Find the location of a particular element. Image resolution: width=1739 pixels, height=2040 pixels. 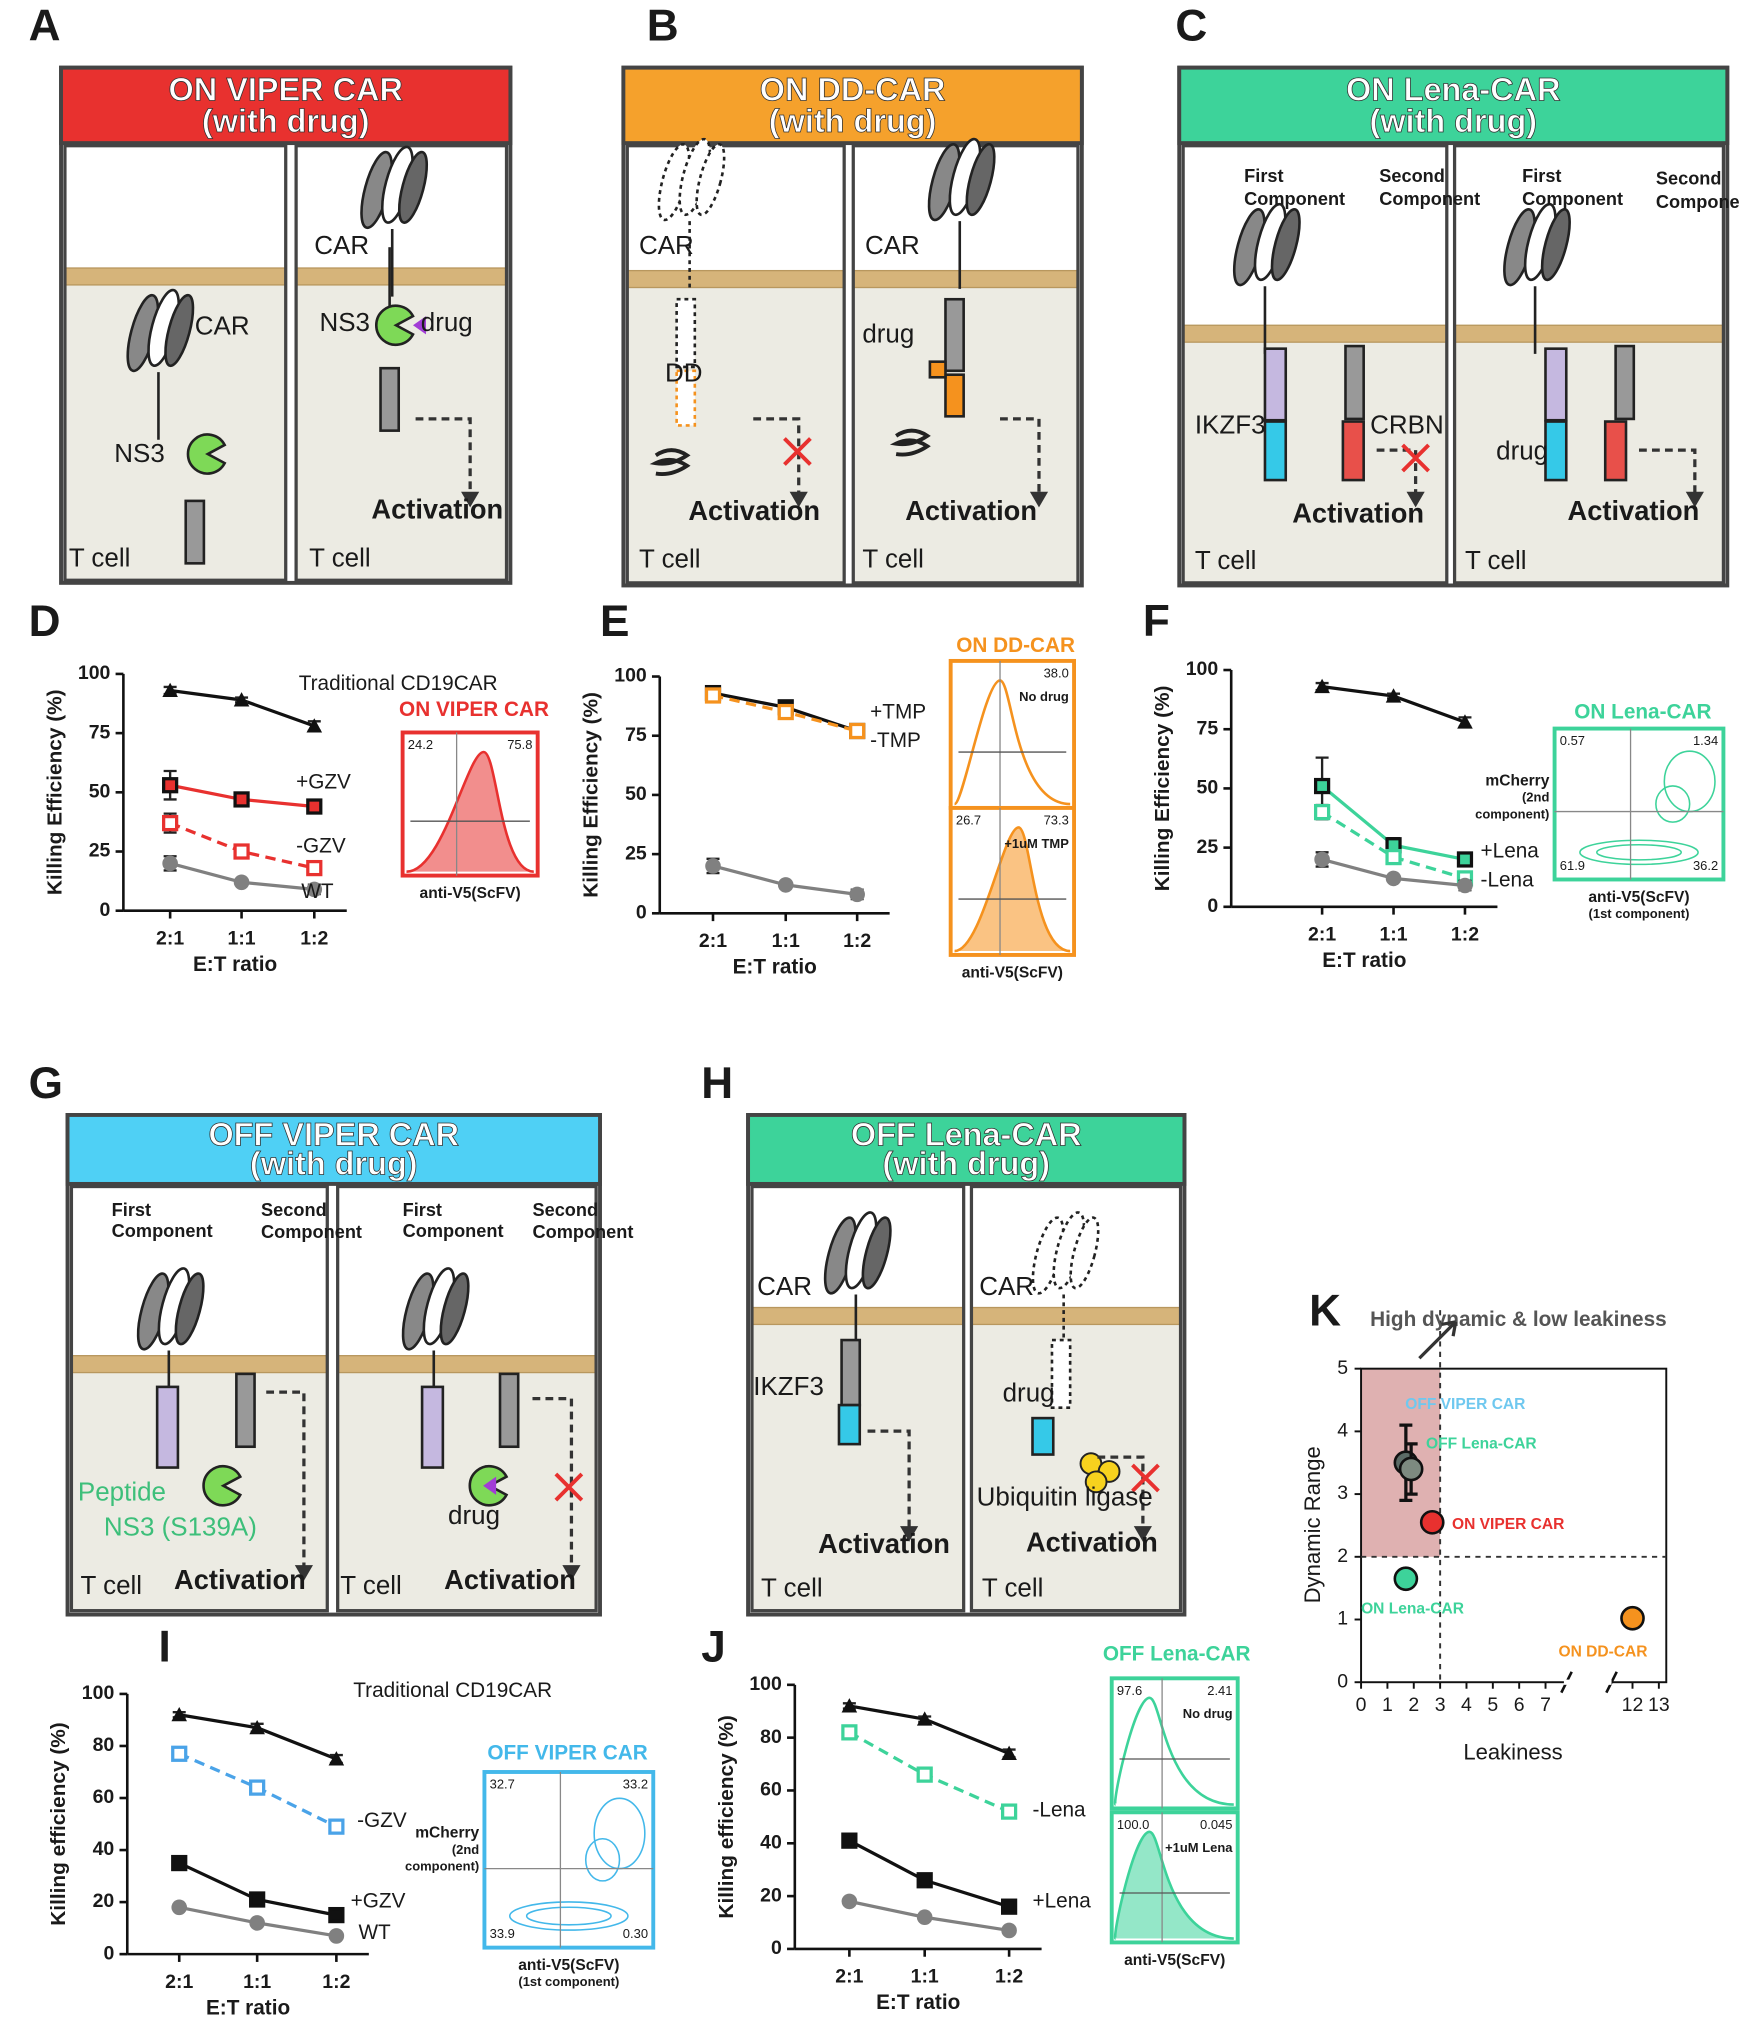

block-mark is located at coordinates (569, 1487).